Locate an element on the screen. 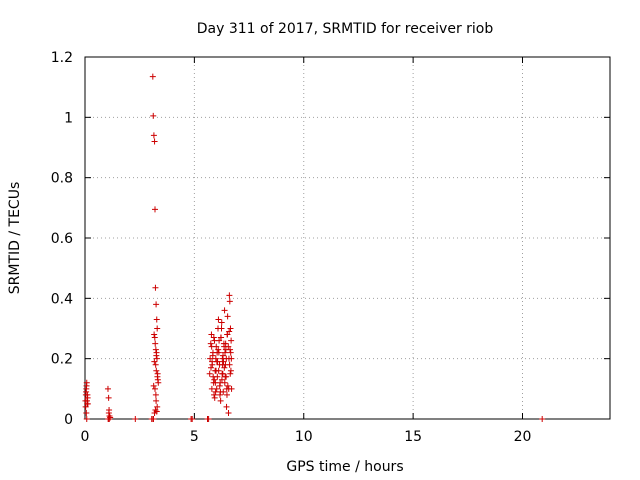  x-tick-label: 15 is located at coordinates (413, 437).